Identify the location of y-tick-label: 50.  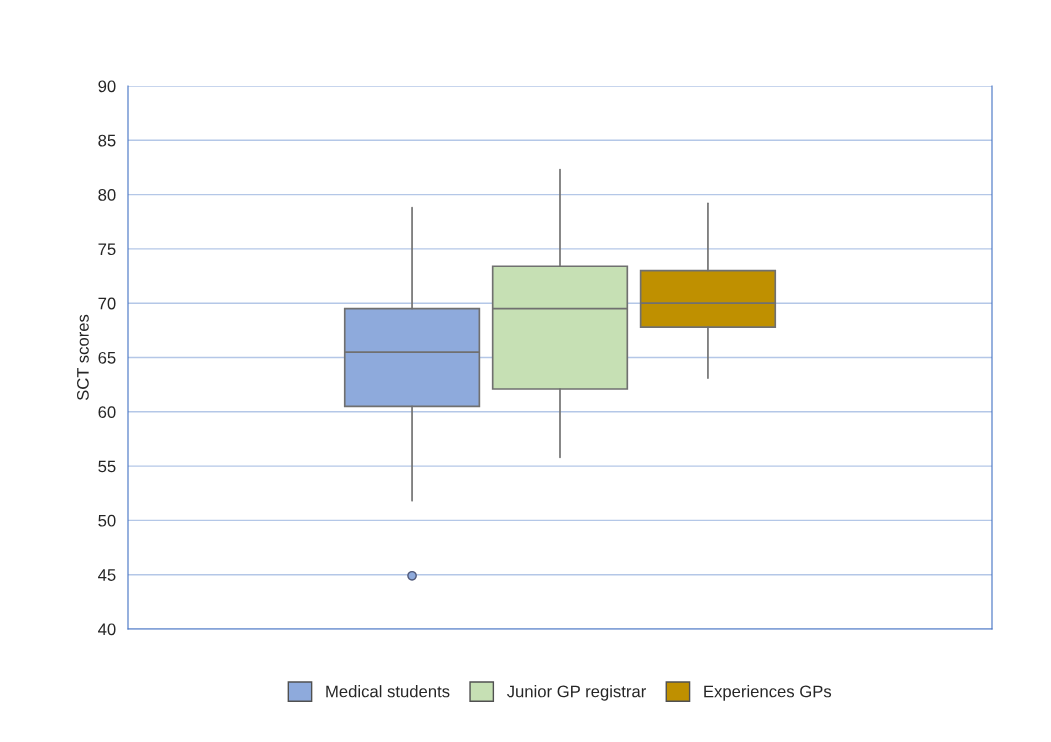
(107, 520).